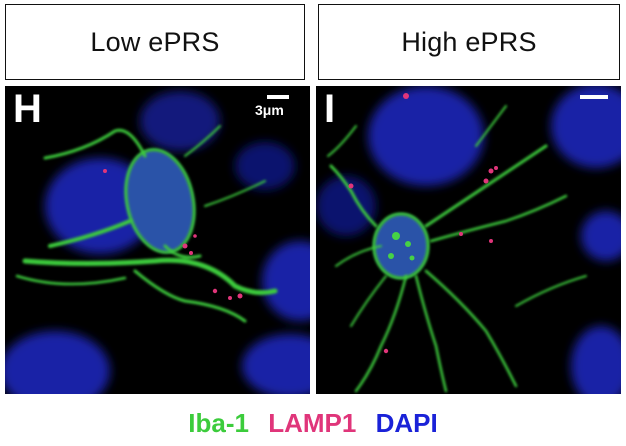 This screenshot has width=626, height=446. I want to click on panel-header-high-eprs: High ePRS, so click(469, 42).